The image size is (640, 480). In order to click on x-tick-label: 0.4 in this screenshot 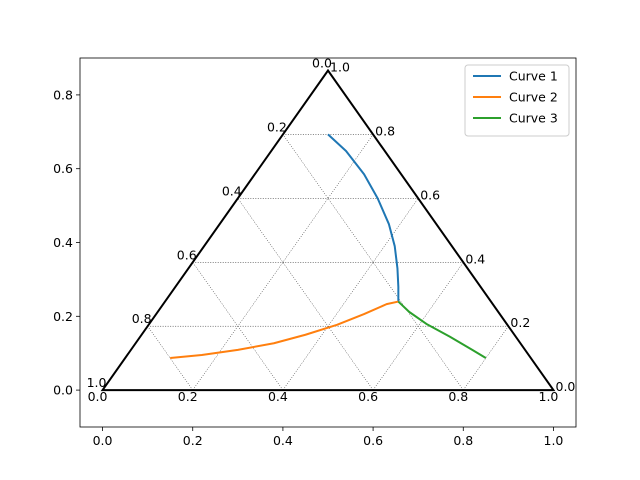, I will do `click(283, 440)`.